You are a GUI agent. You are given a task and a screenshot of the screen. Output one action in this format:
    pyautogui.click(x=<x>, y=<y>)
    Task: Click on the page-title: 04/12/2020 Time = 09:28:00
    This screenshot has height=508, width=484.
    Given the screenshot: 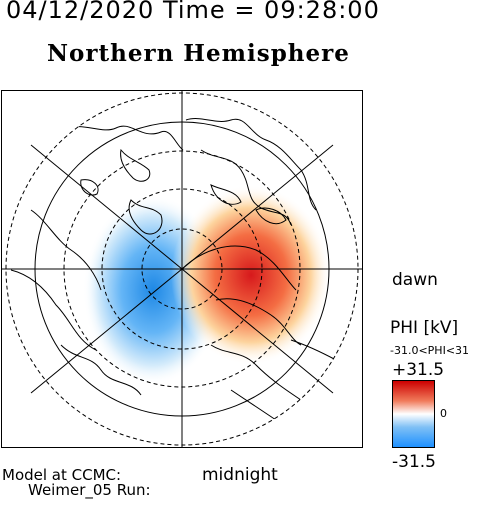 What is the action you would take?
    pyautogui.click(x=193, y=12)
    